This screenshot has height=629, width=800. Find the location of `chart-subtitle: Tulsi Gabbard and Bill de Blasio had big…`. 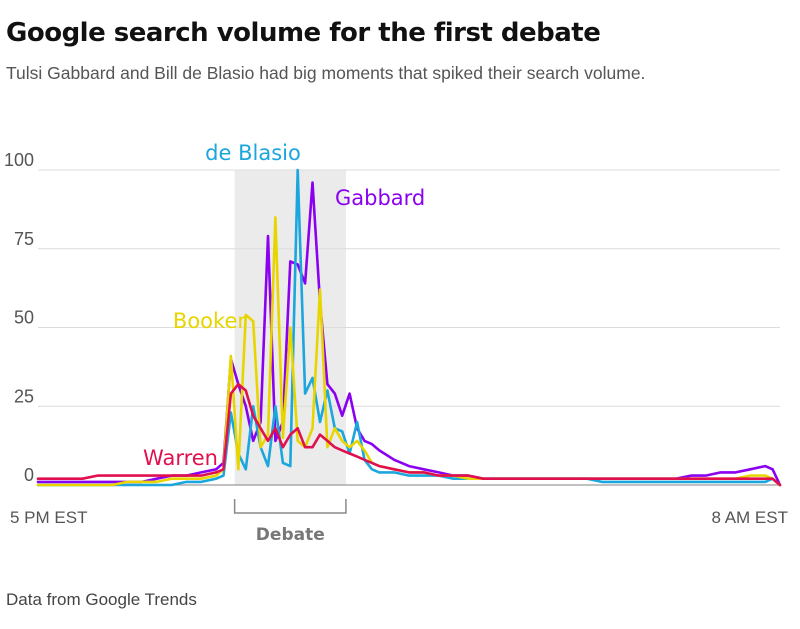

chart-subtitle: Tulsi Gabbard and Bill de Blasio had big… is located at coordinates (326, 73).